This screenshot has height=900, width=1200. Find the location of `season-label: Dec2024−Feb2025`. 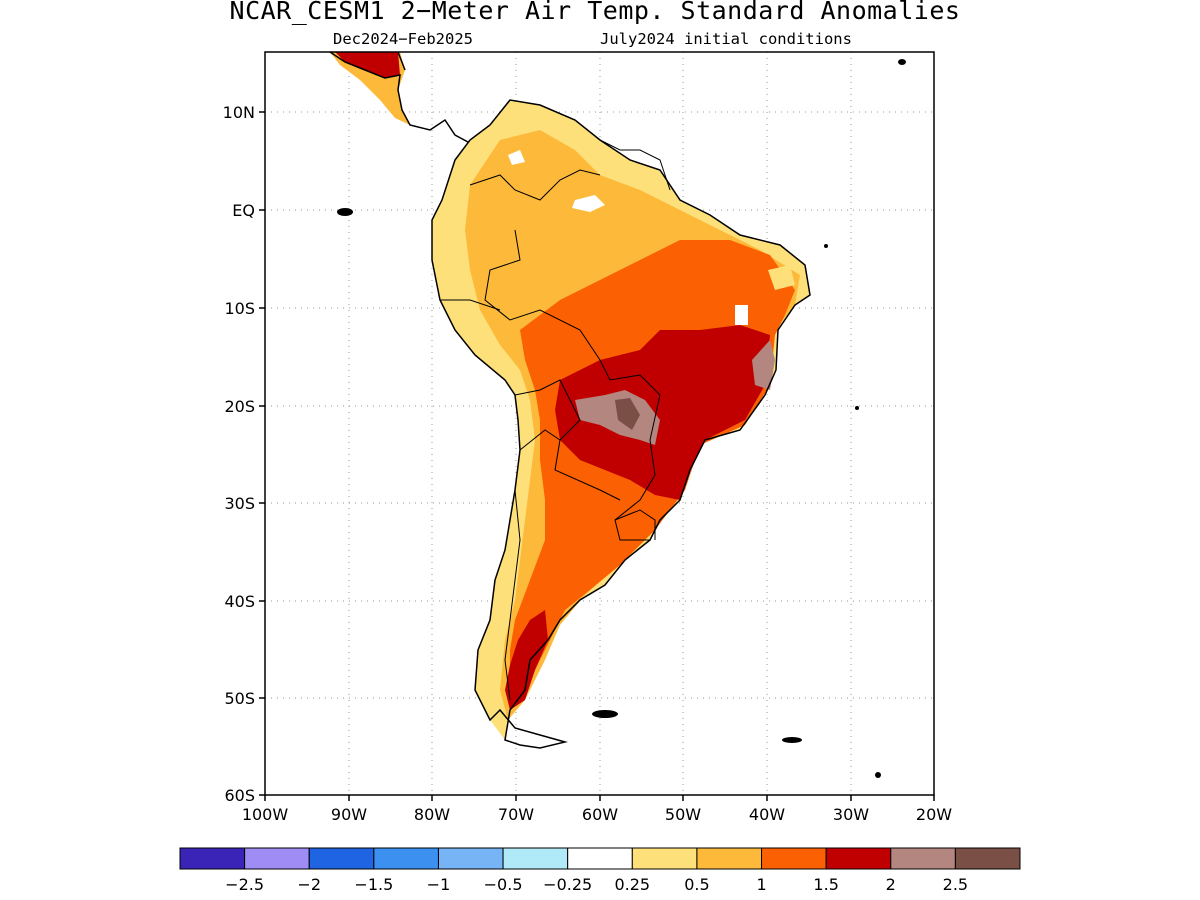

season-label: Dec2024−Feb2025 is located at coordinates (403, 39).